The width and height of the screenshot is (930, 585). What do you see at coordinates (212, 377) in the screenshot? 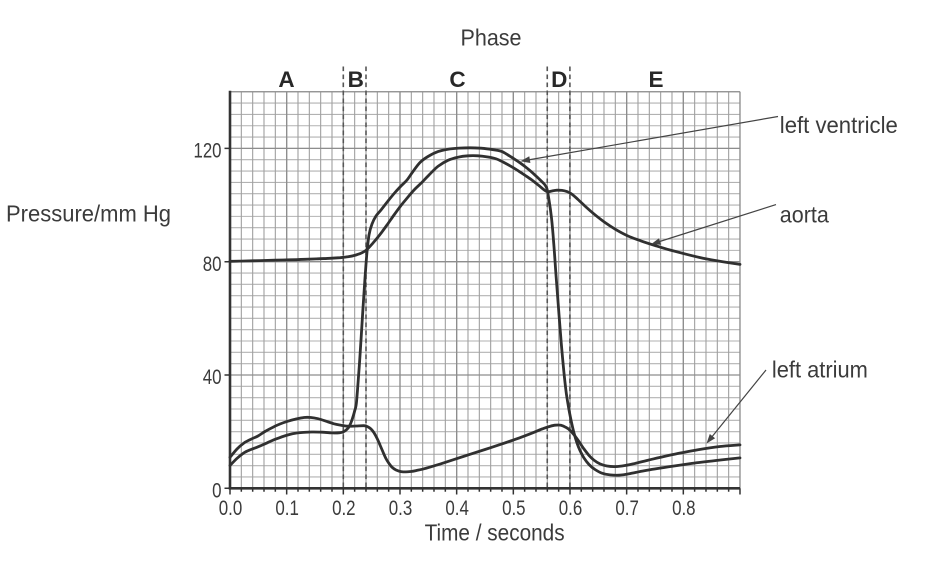
I see `svg-text: 40` at bounding box center [212, 377].